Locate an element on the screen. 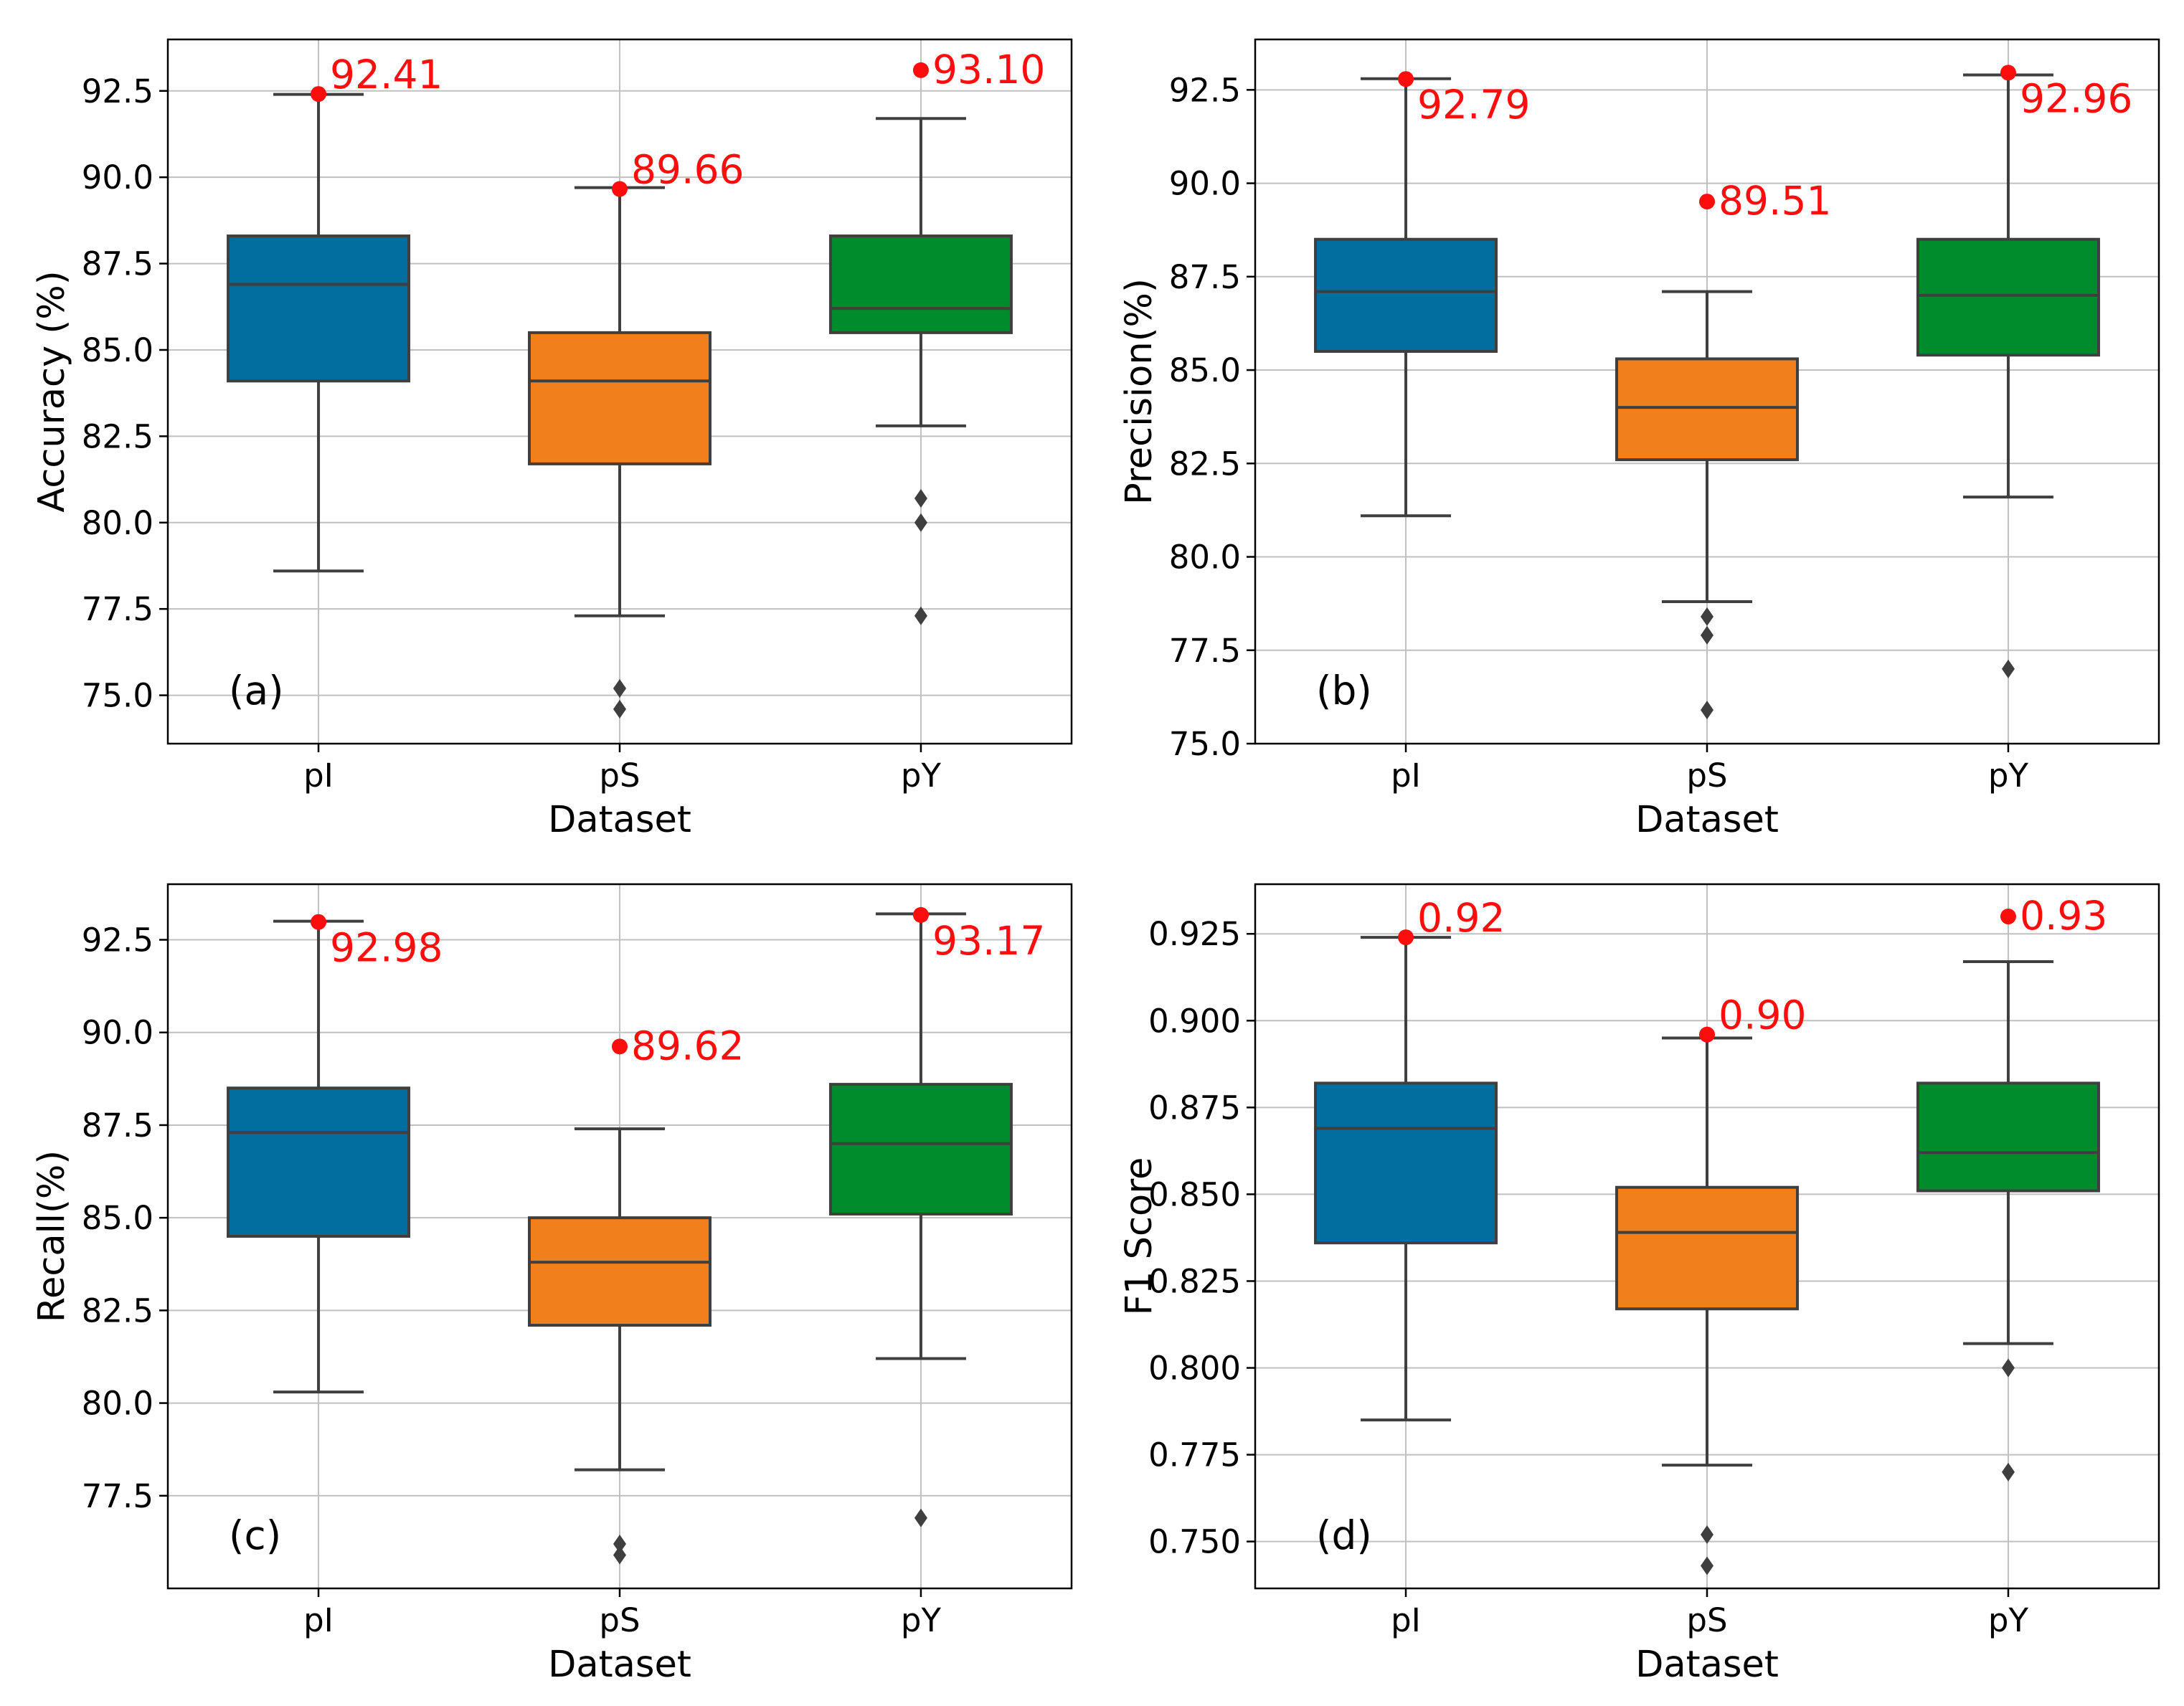 The image size is (2184, 1706). max-value-label: 89.51 is located at coordinates (1775, 201).